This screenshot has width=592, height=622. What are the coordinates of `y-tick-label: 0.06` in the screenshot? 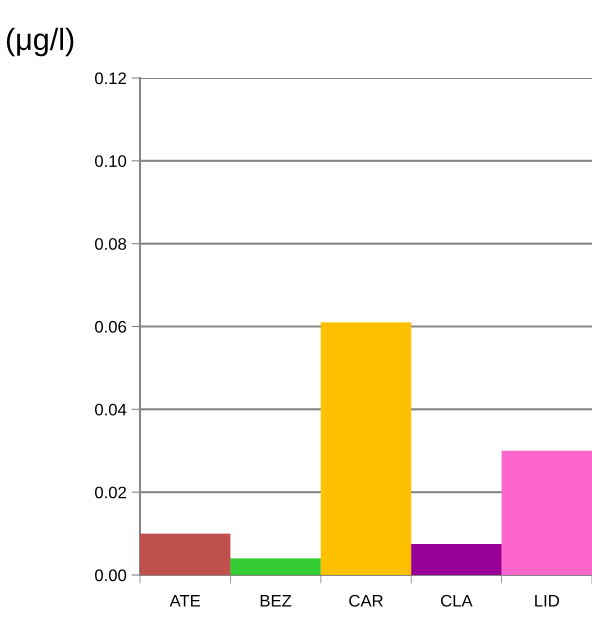 It's located at (110, 326).